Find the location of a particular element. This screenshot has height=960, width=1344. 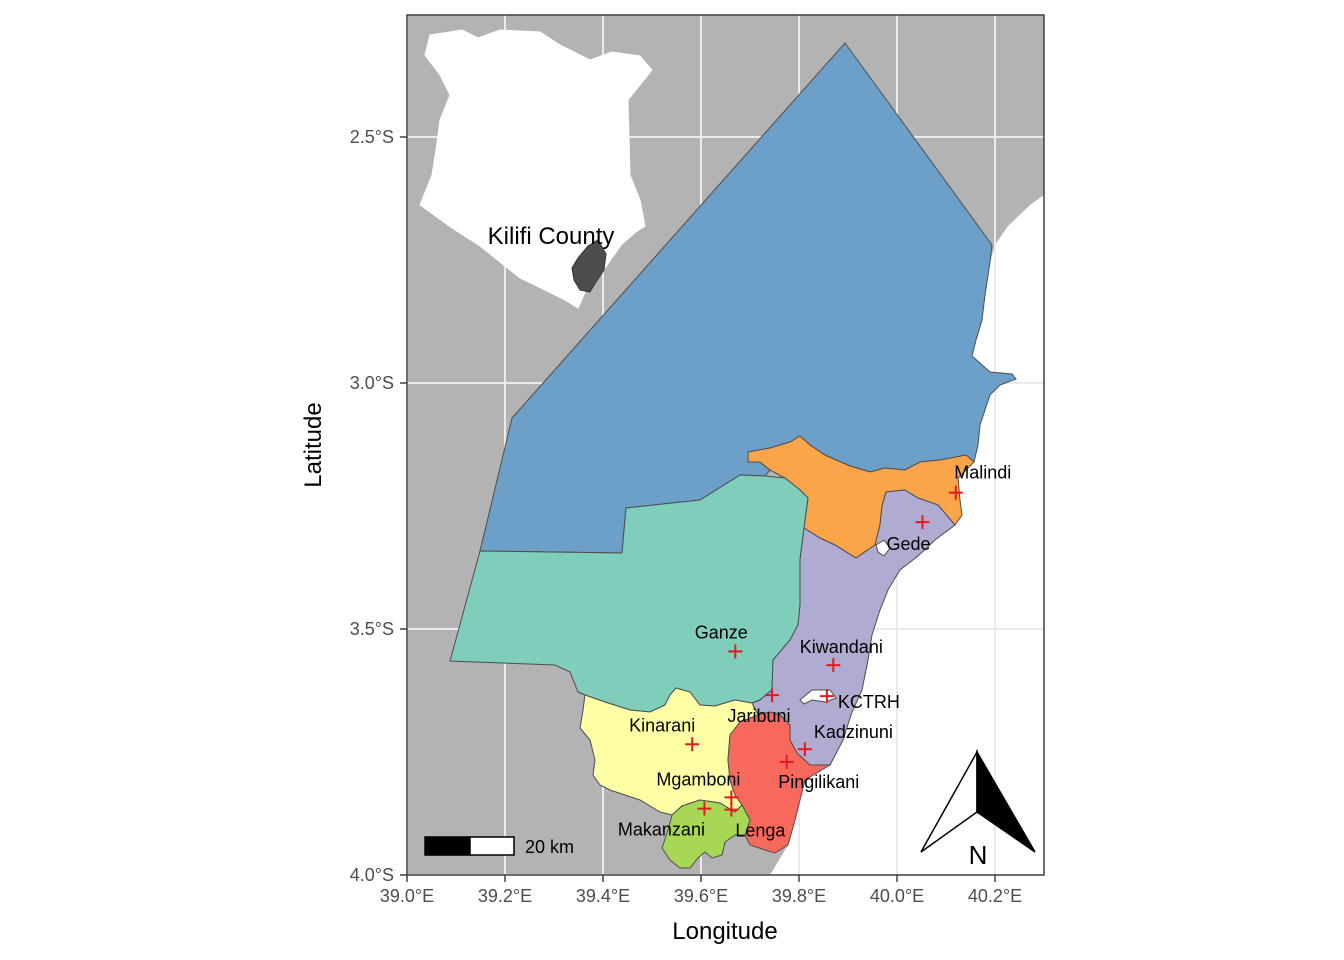

region-coastal is located at coordinates (853, 627).